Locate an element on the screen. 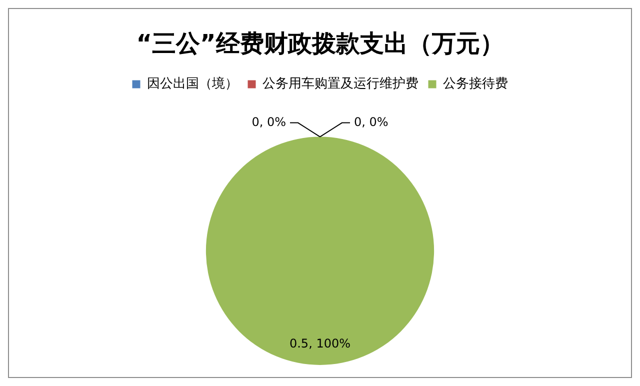 This screenshot has width=640, height=386. legend-label: 因公出国（境） is located at coordinates (192, 84).